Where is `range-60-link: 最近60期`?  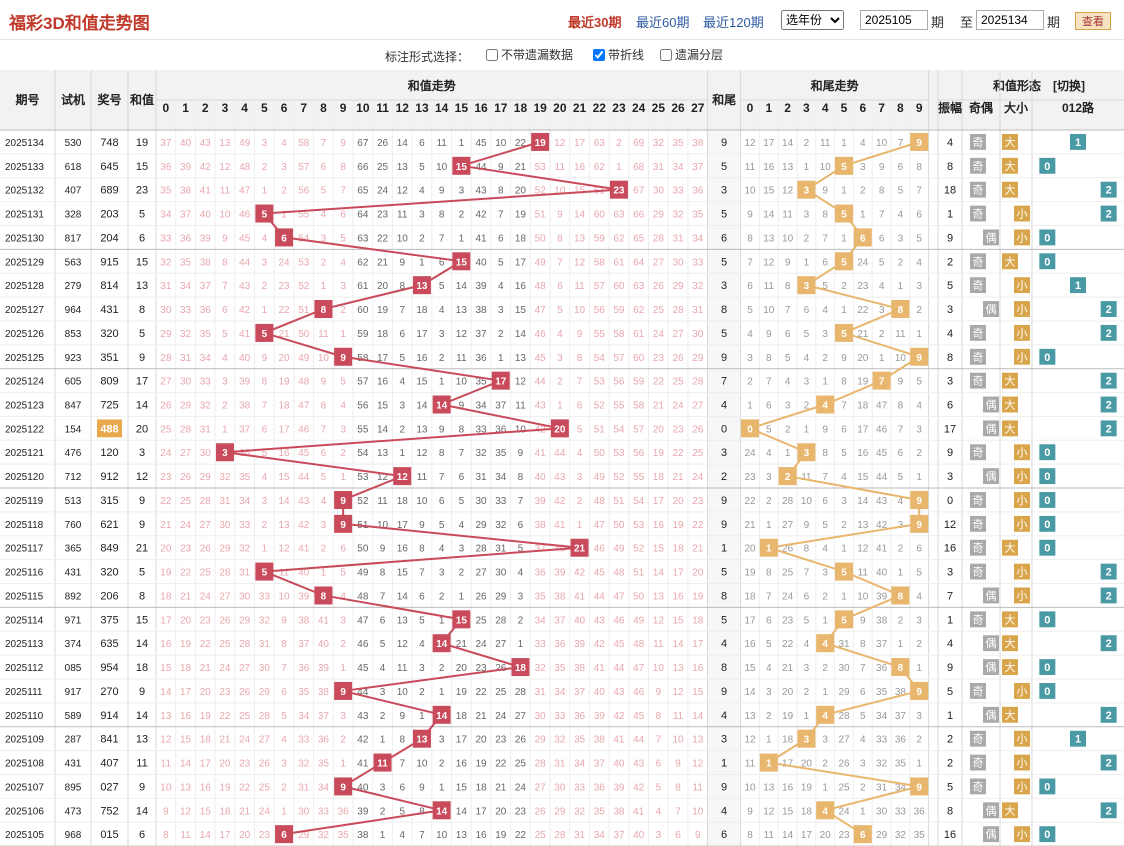 range-60-link: 最近60期 is located at coordinates (663, 22).